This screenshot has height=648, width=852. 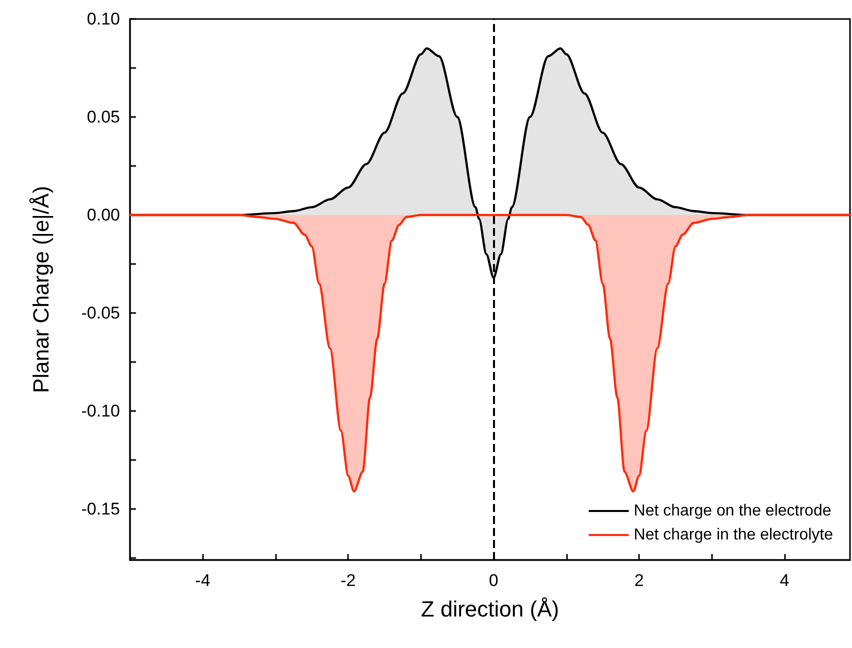 I want to click on legend-label: Net charge on the electrode, so click(x=733, y=511).